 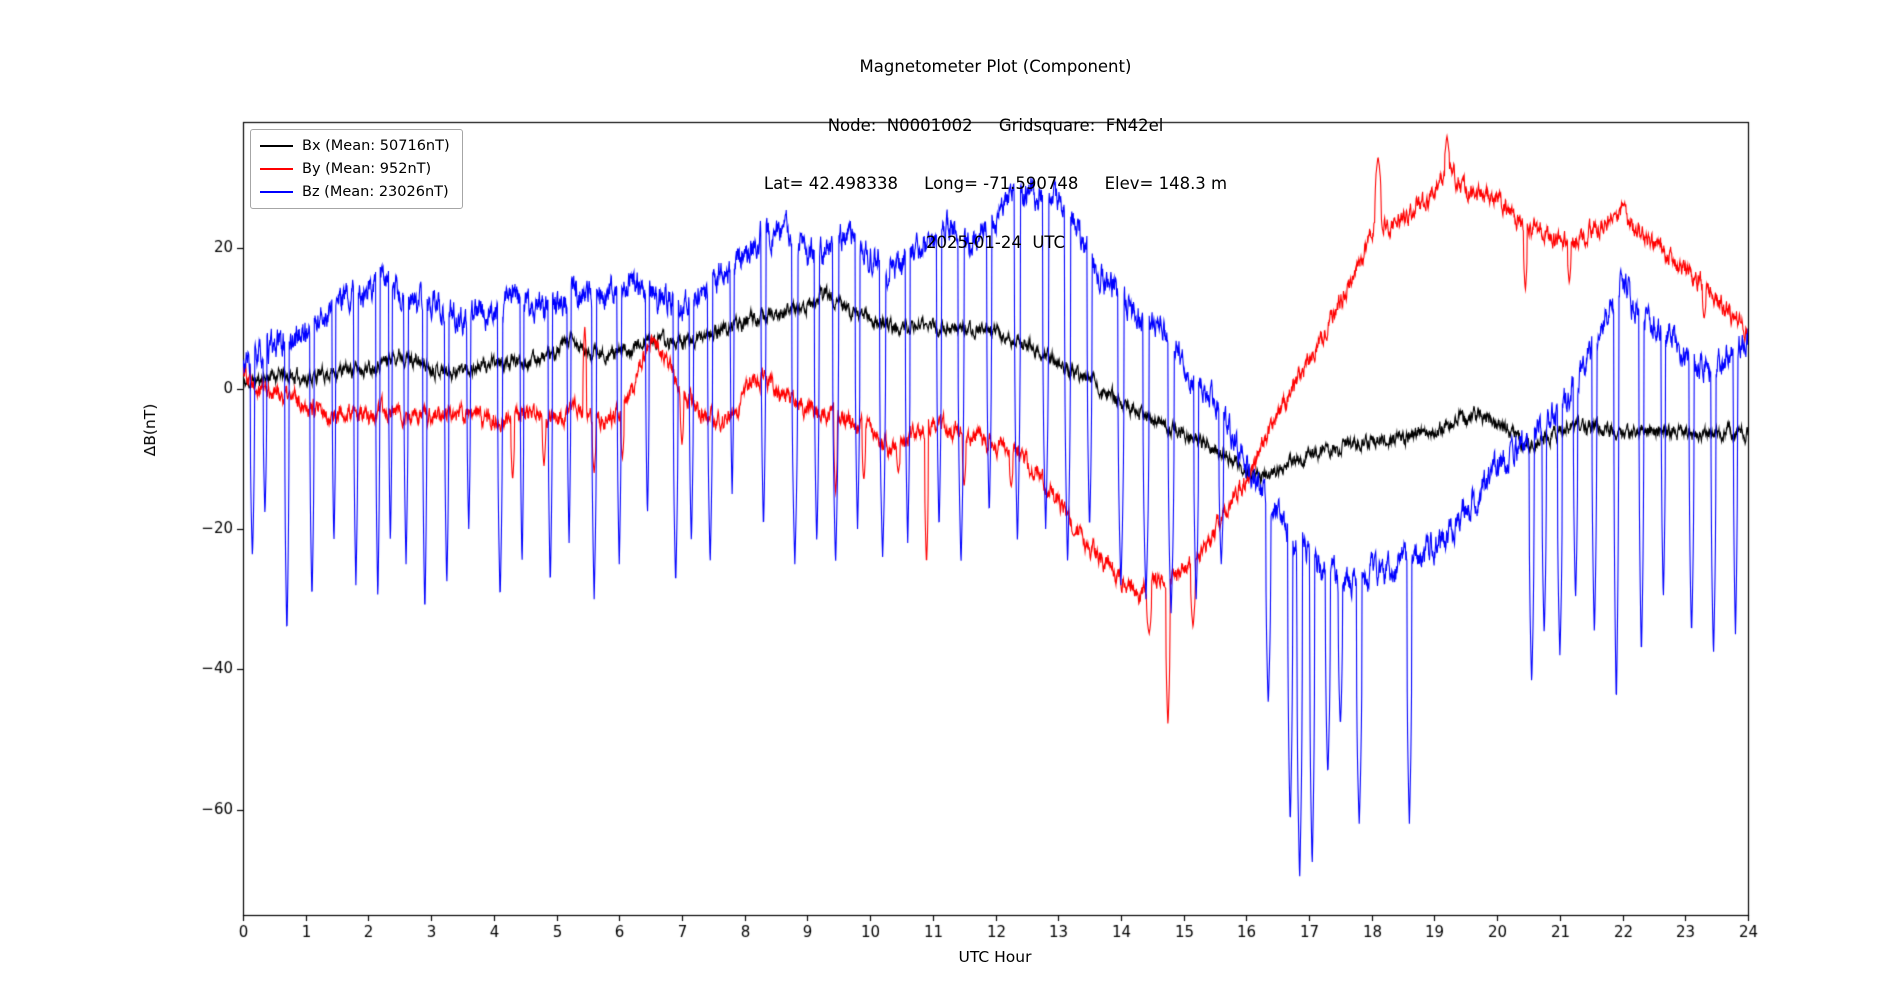 What do you see at coordinates (376, 146) in the screenshot?
I see `legend-label-bx: Bx (Mean: 50716nT)` at bounding box center [376, 146].